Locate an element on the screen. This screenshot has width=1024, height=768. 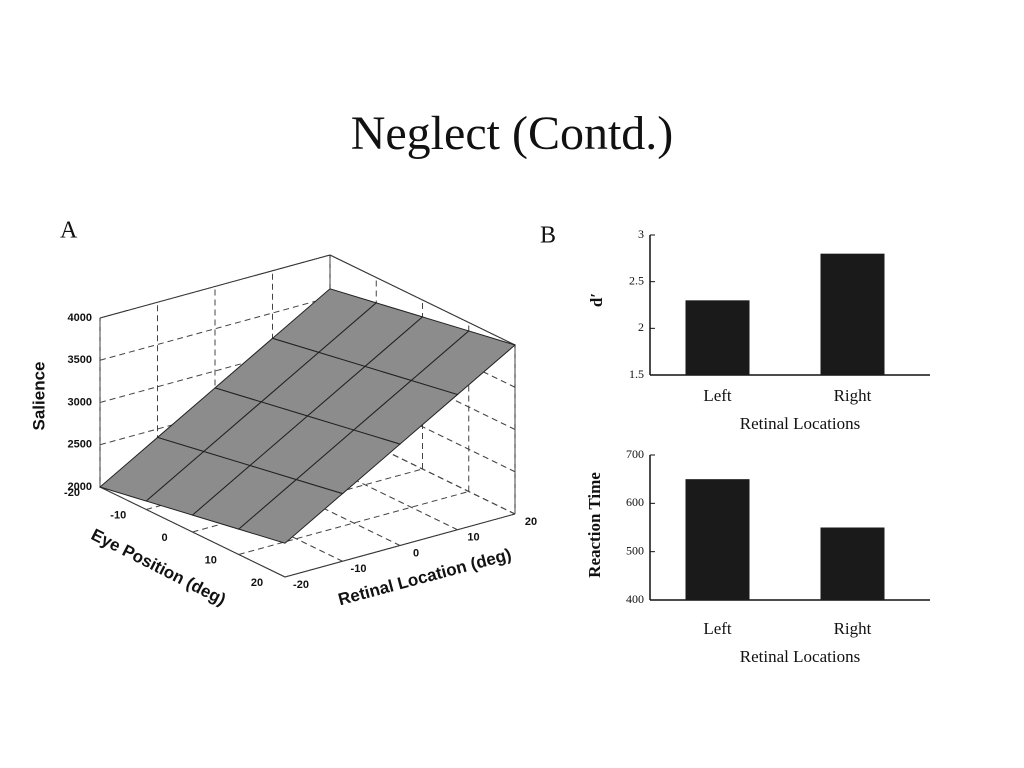
y-tick-label: 500 is located at coordinates (635, 550).